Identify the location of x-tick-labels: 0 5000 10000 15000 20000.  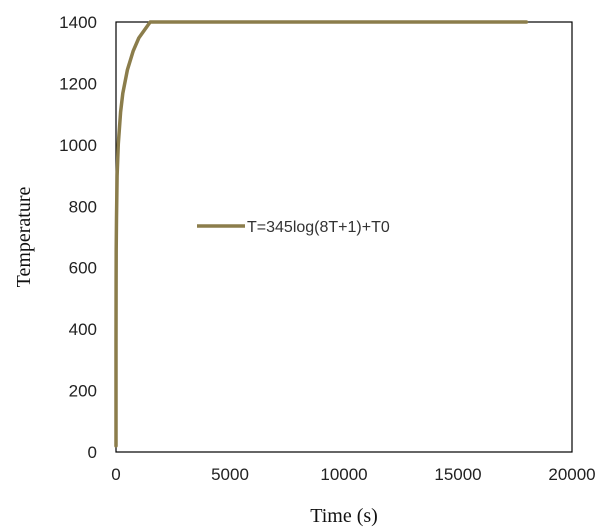
(353, 474).